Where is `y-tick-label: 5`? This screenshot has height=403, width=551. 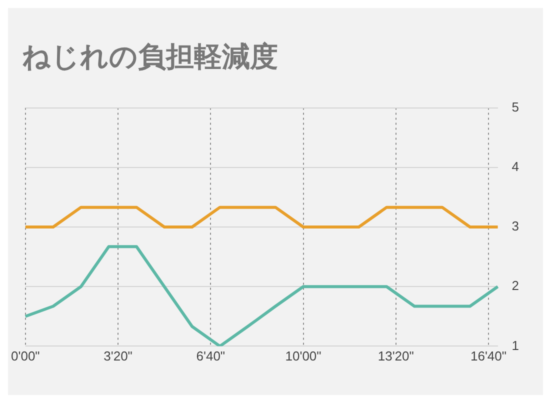
y-tick-label: 5 is located at coordinates (516, 106).